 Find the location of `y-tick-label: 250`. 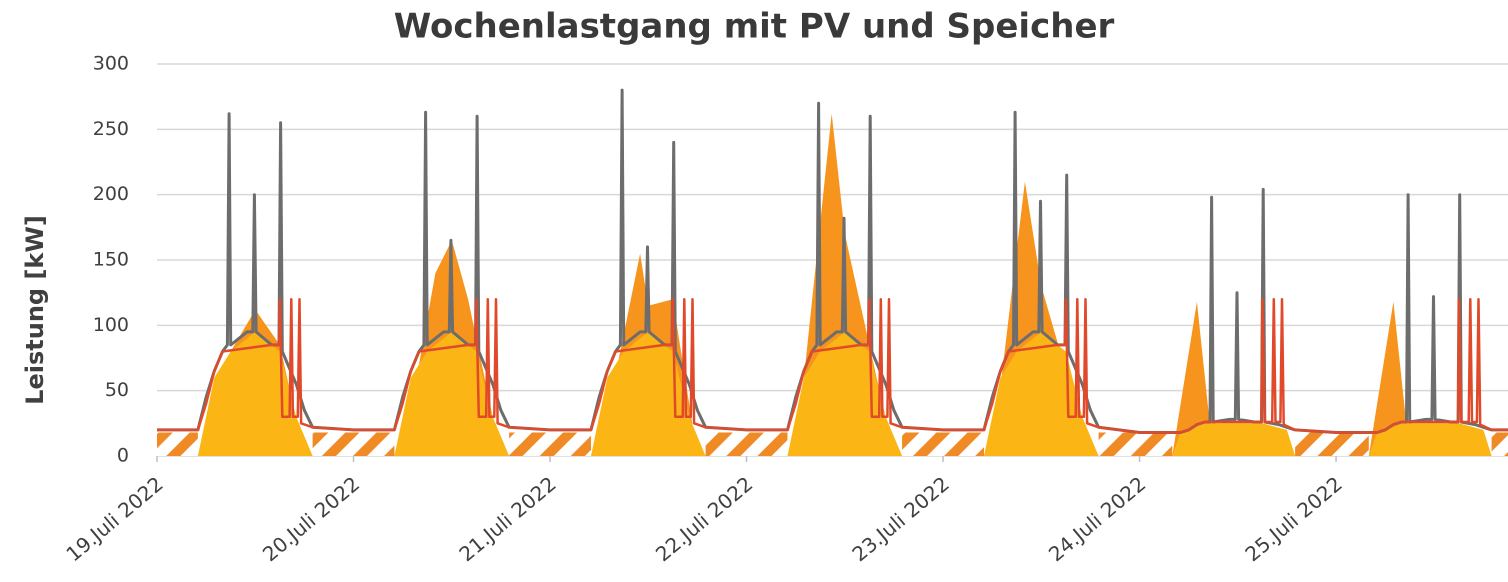

y-tick-label: 250 is located at coordinates (111, 129).